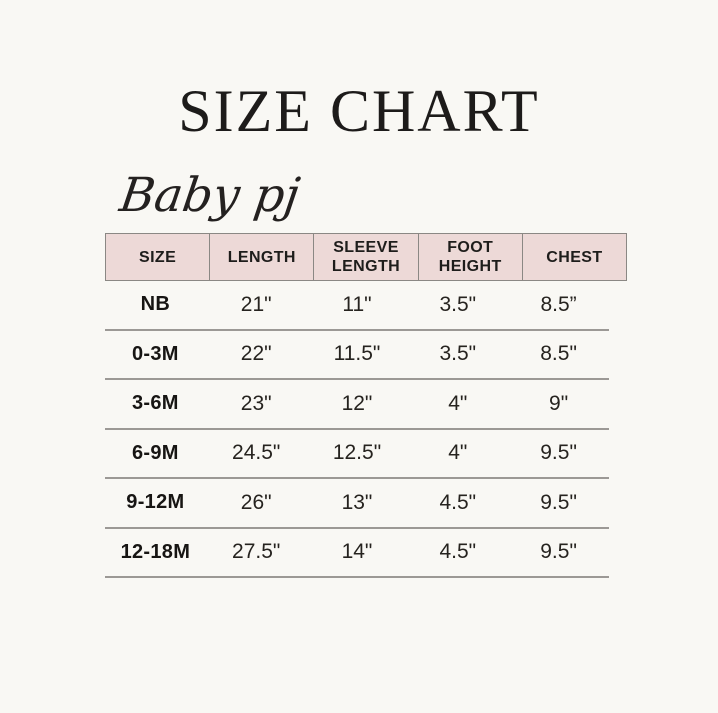  I want to click on table-row-9-12m: 9-12M 26" 13" 4.5" 9.5", so click(357, 504).